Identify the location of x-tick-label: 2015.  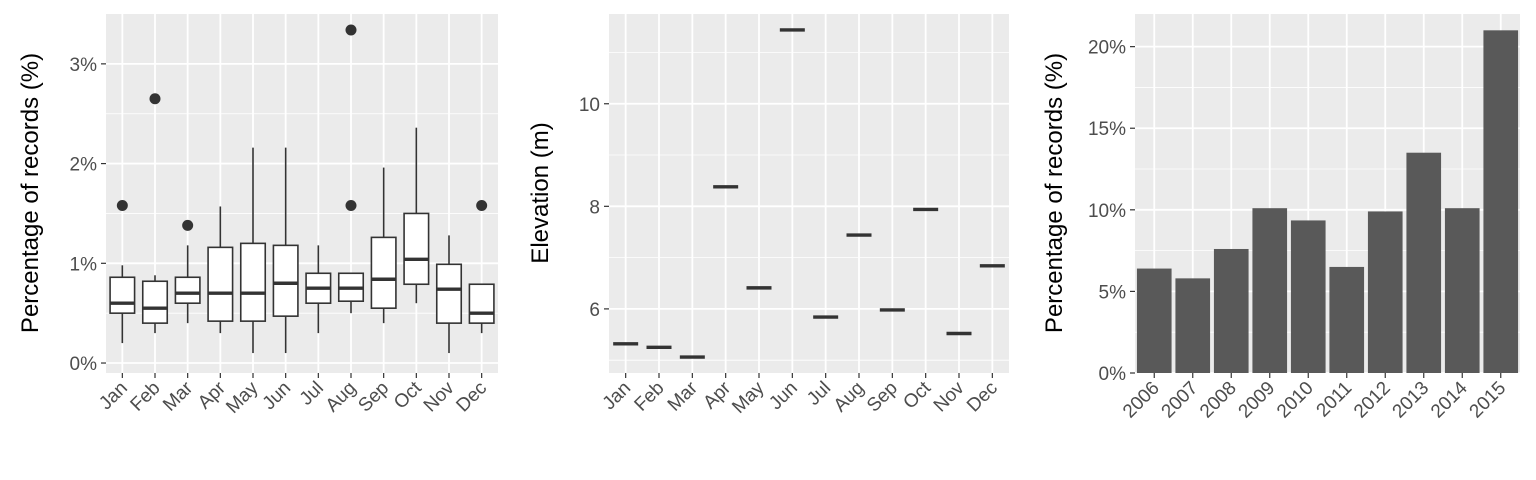
(1488, 400).